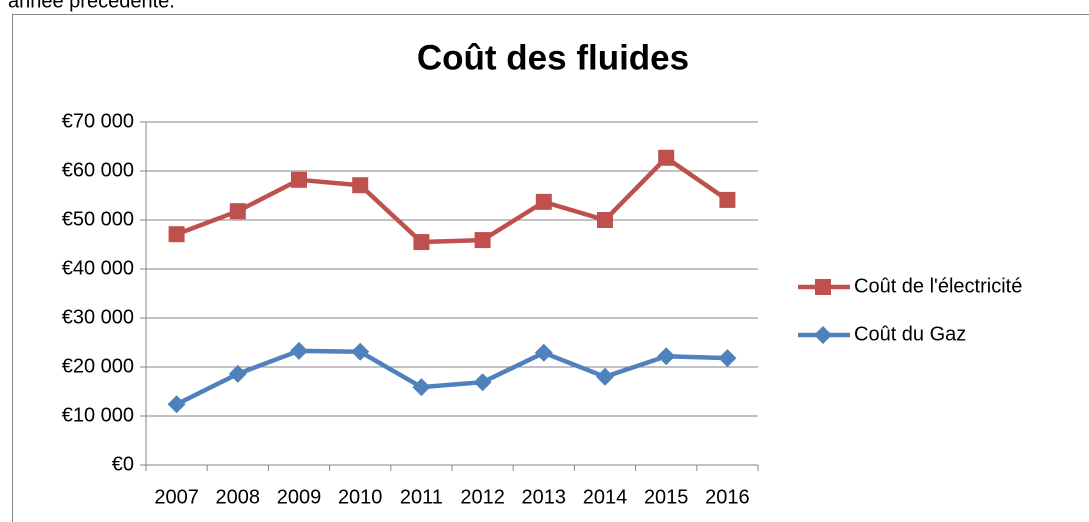 Image resolution: width=1089 pixels, height=522 pixels. What do you see at coordinates (727, 497) in the screenshot?
I see `x-tick-label: 2016` at bounding box center [727, 497].